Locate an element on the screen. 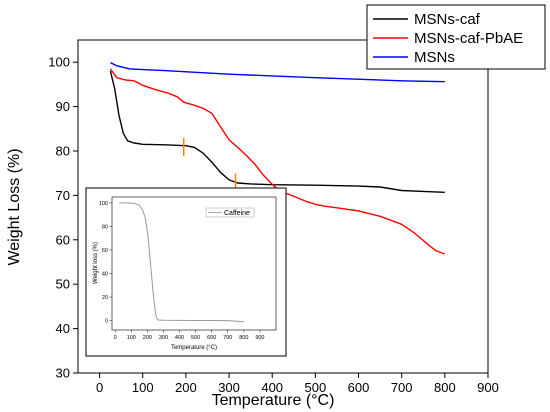  x-tick-label: 200 is located at coordinates (186, 387).